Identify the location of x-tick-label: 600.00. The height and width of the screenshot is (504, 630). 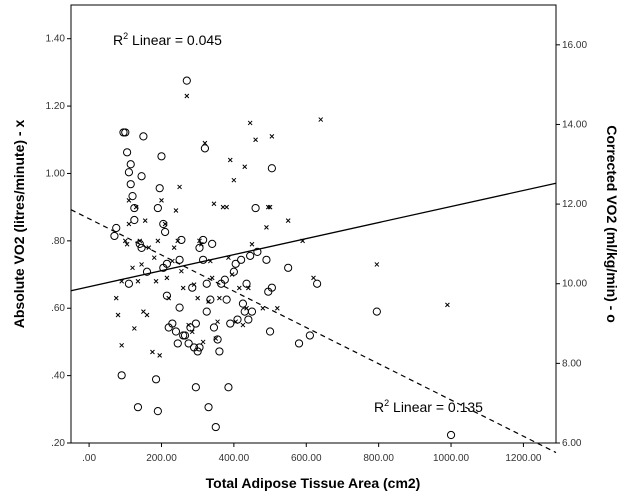
(306, 458).